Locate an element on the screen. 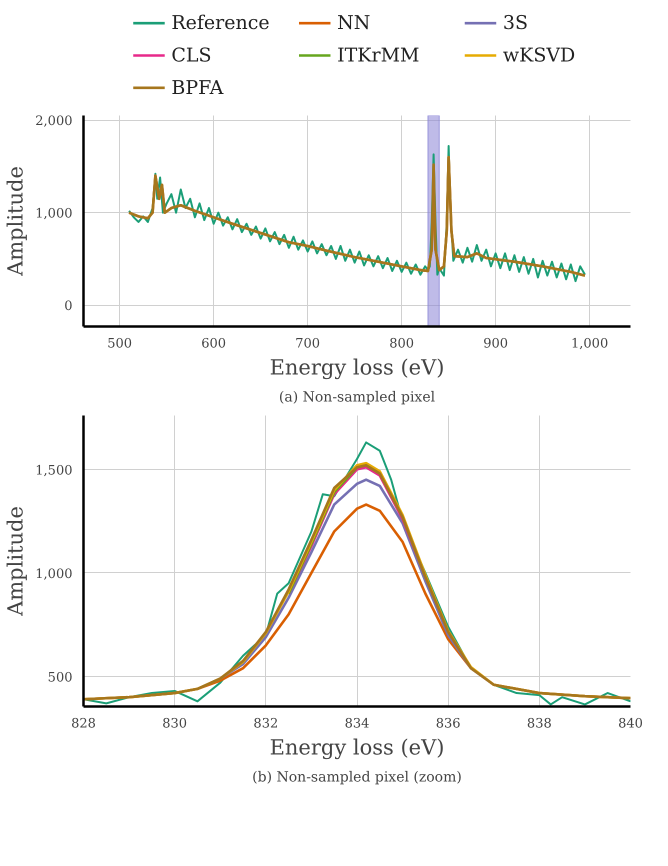  text: (b) Non-sampled pixel (zoom) is located at coordinates (357, 778).